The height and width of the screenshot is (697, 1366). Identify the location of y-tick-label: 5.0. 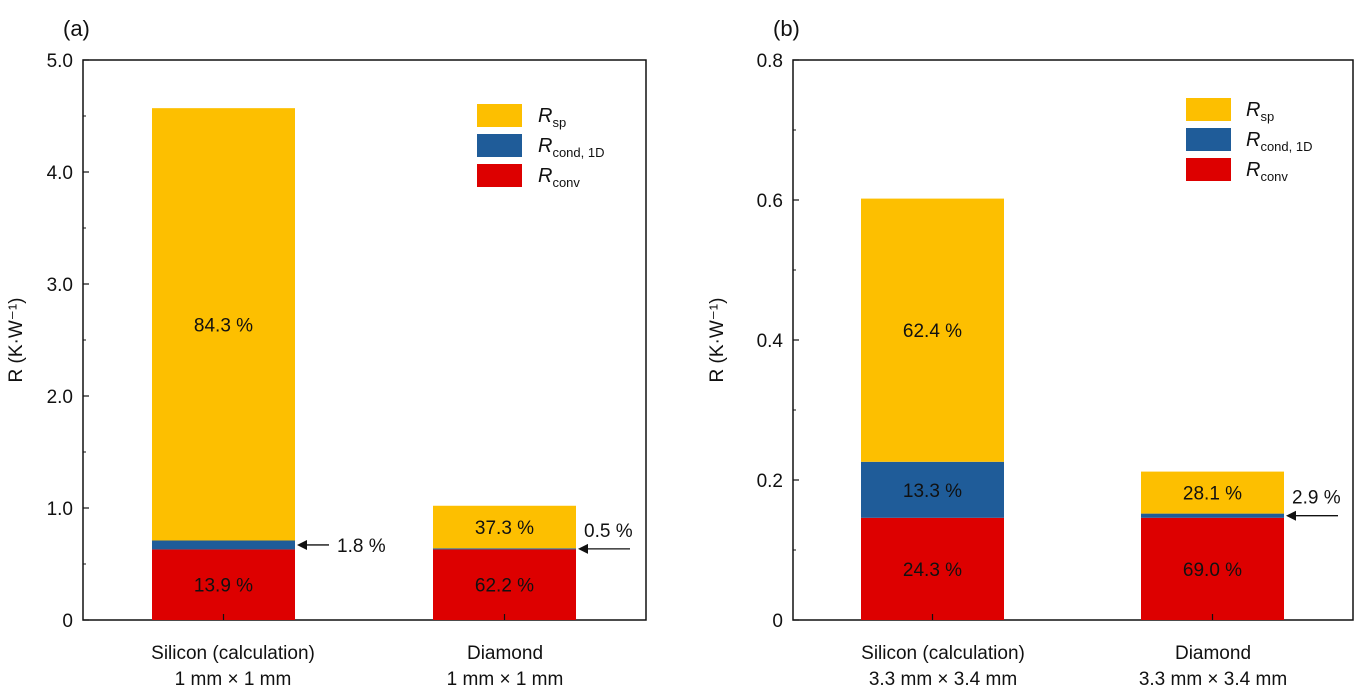
(60, 61).